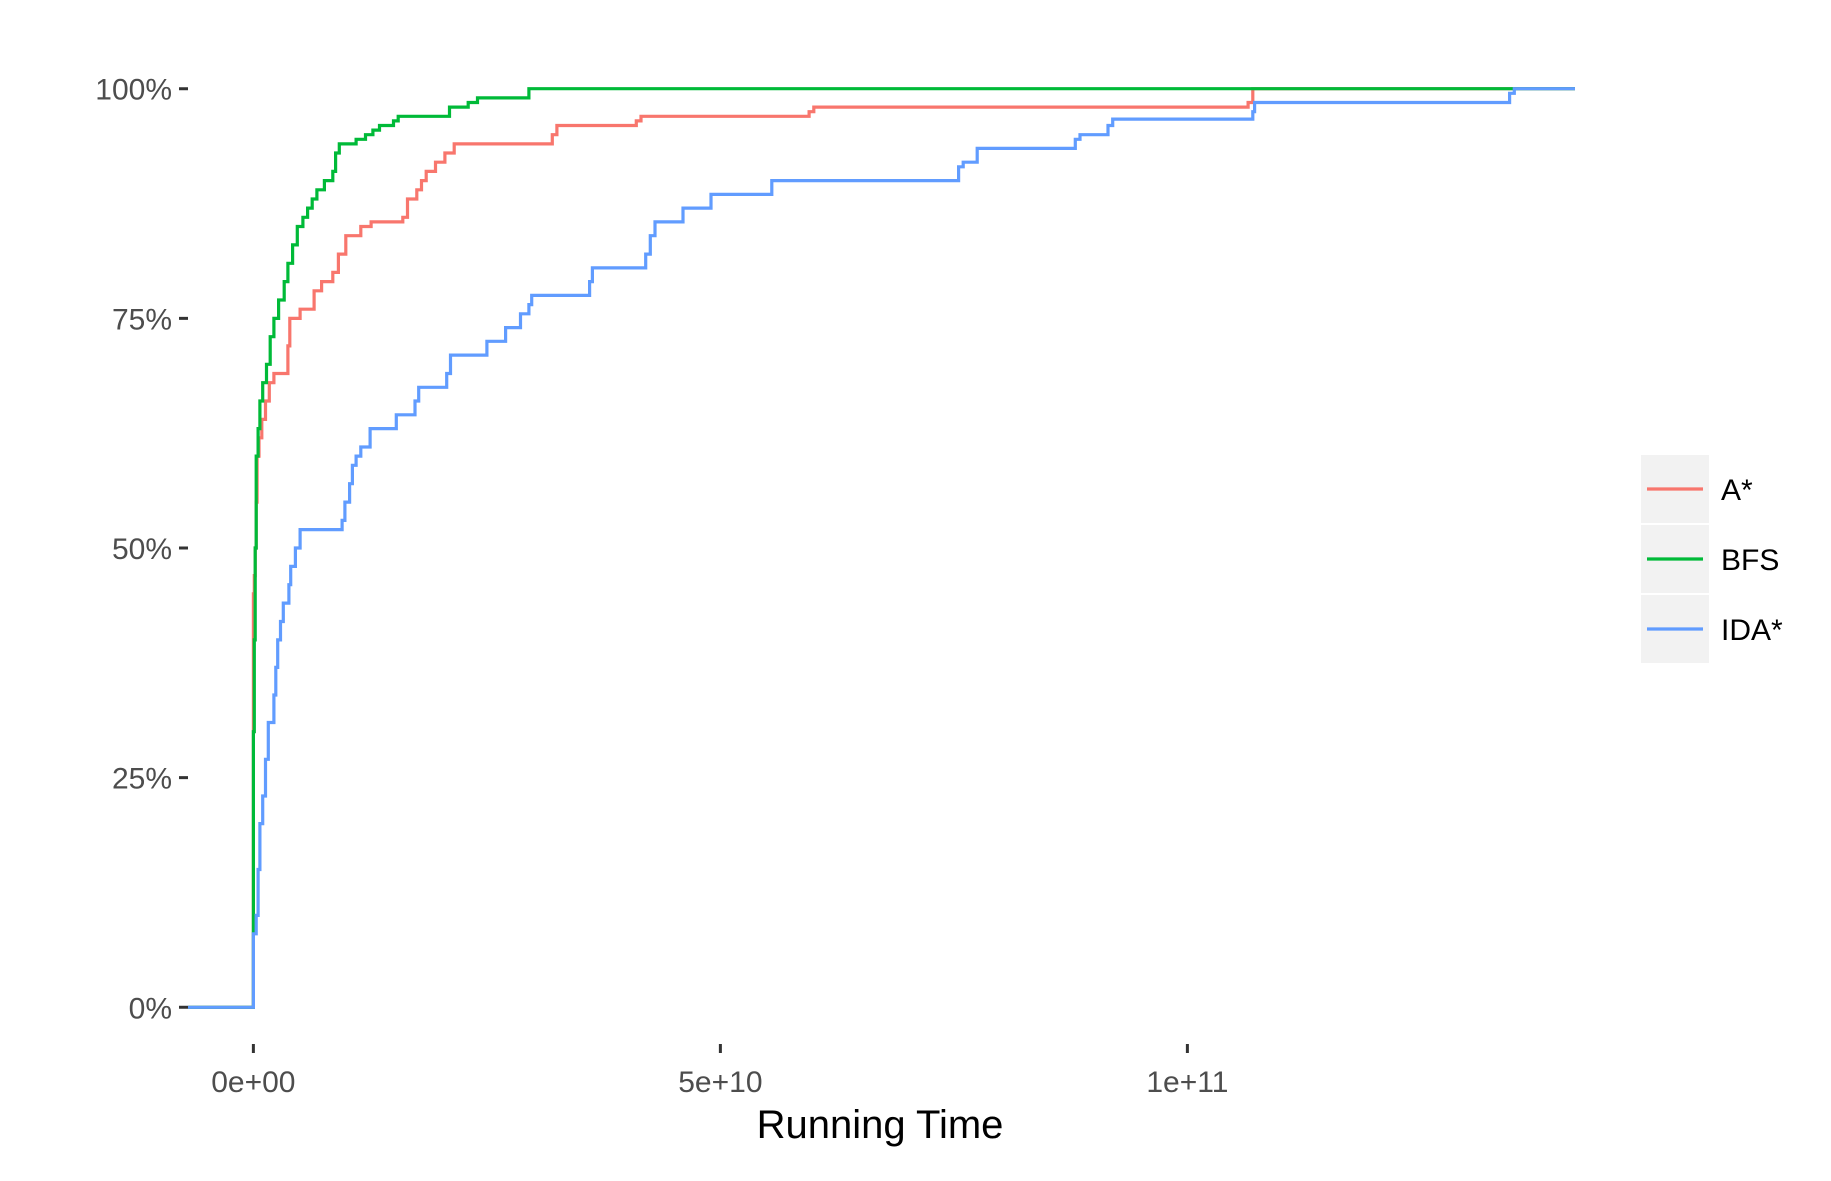 The height and width of the screenshot is (1181, 1831). What do you see at coordinates (142, 779) in the screenshot?
I see `y-tick-label-1: 25%` at bounding box center [142, 779].